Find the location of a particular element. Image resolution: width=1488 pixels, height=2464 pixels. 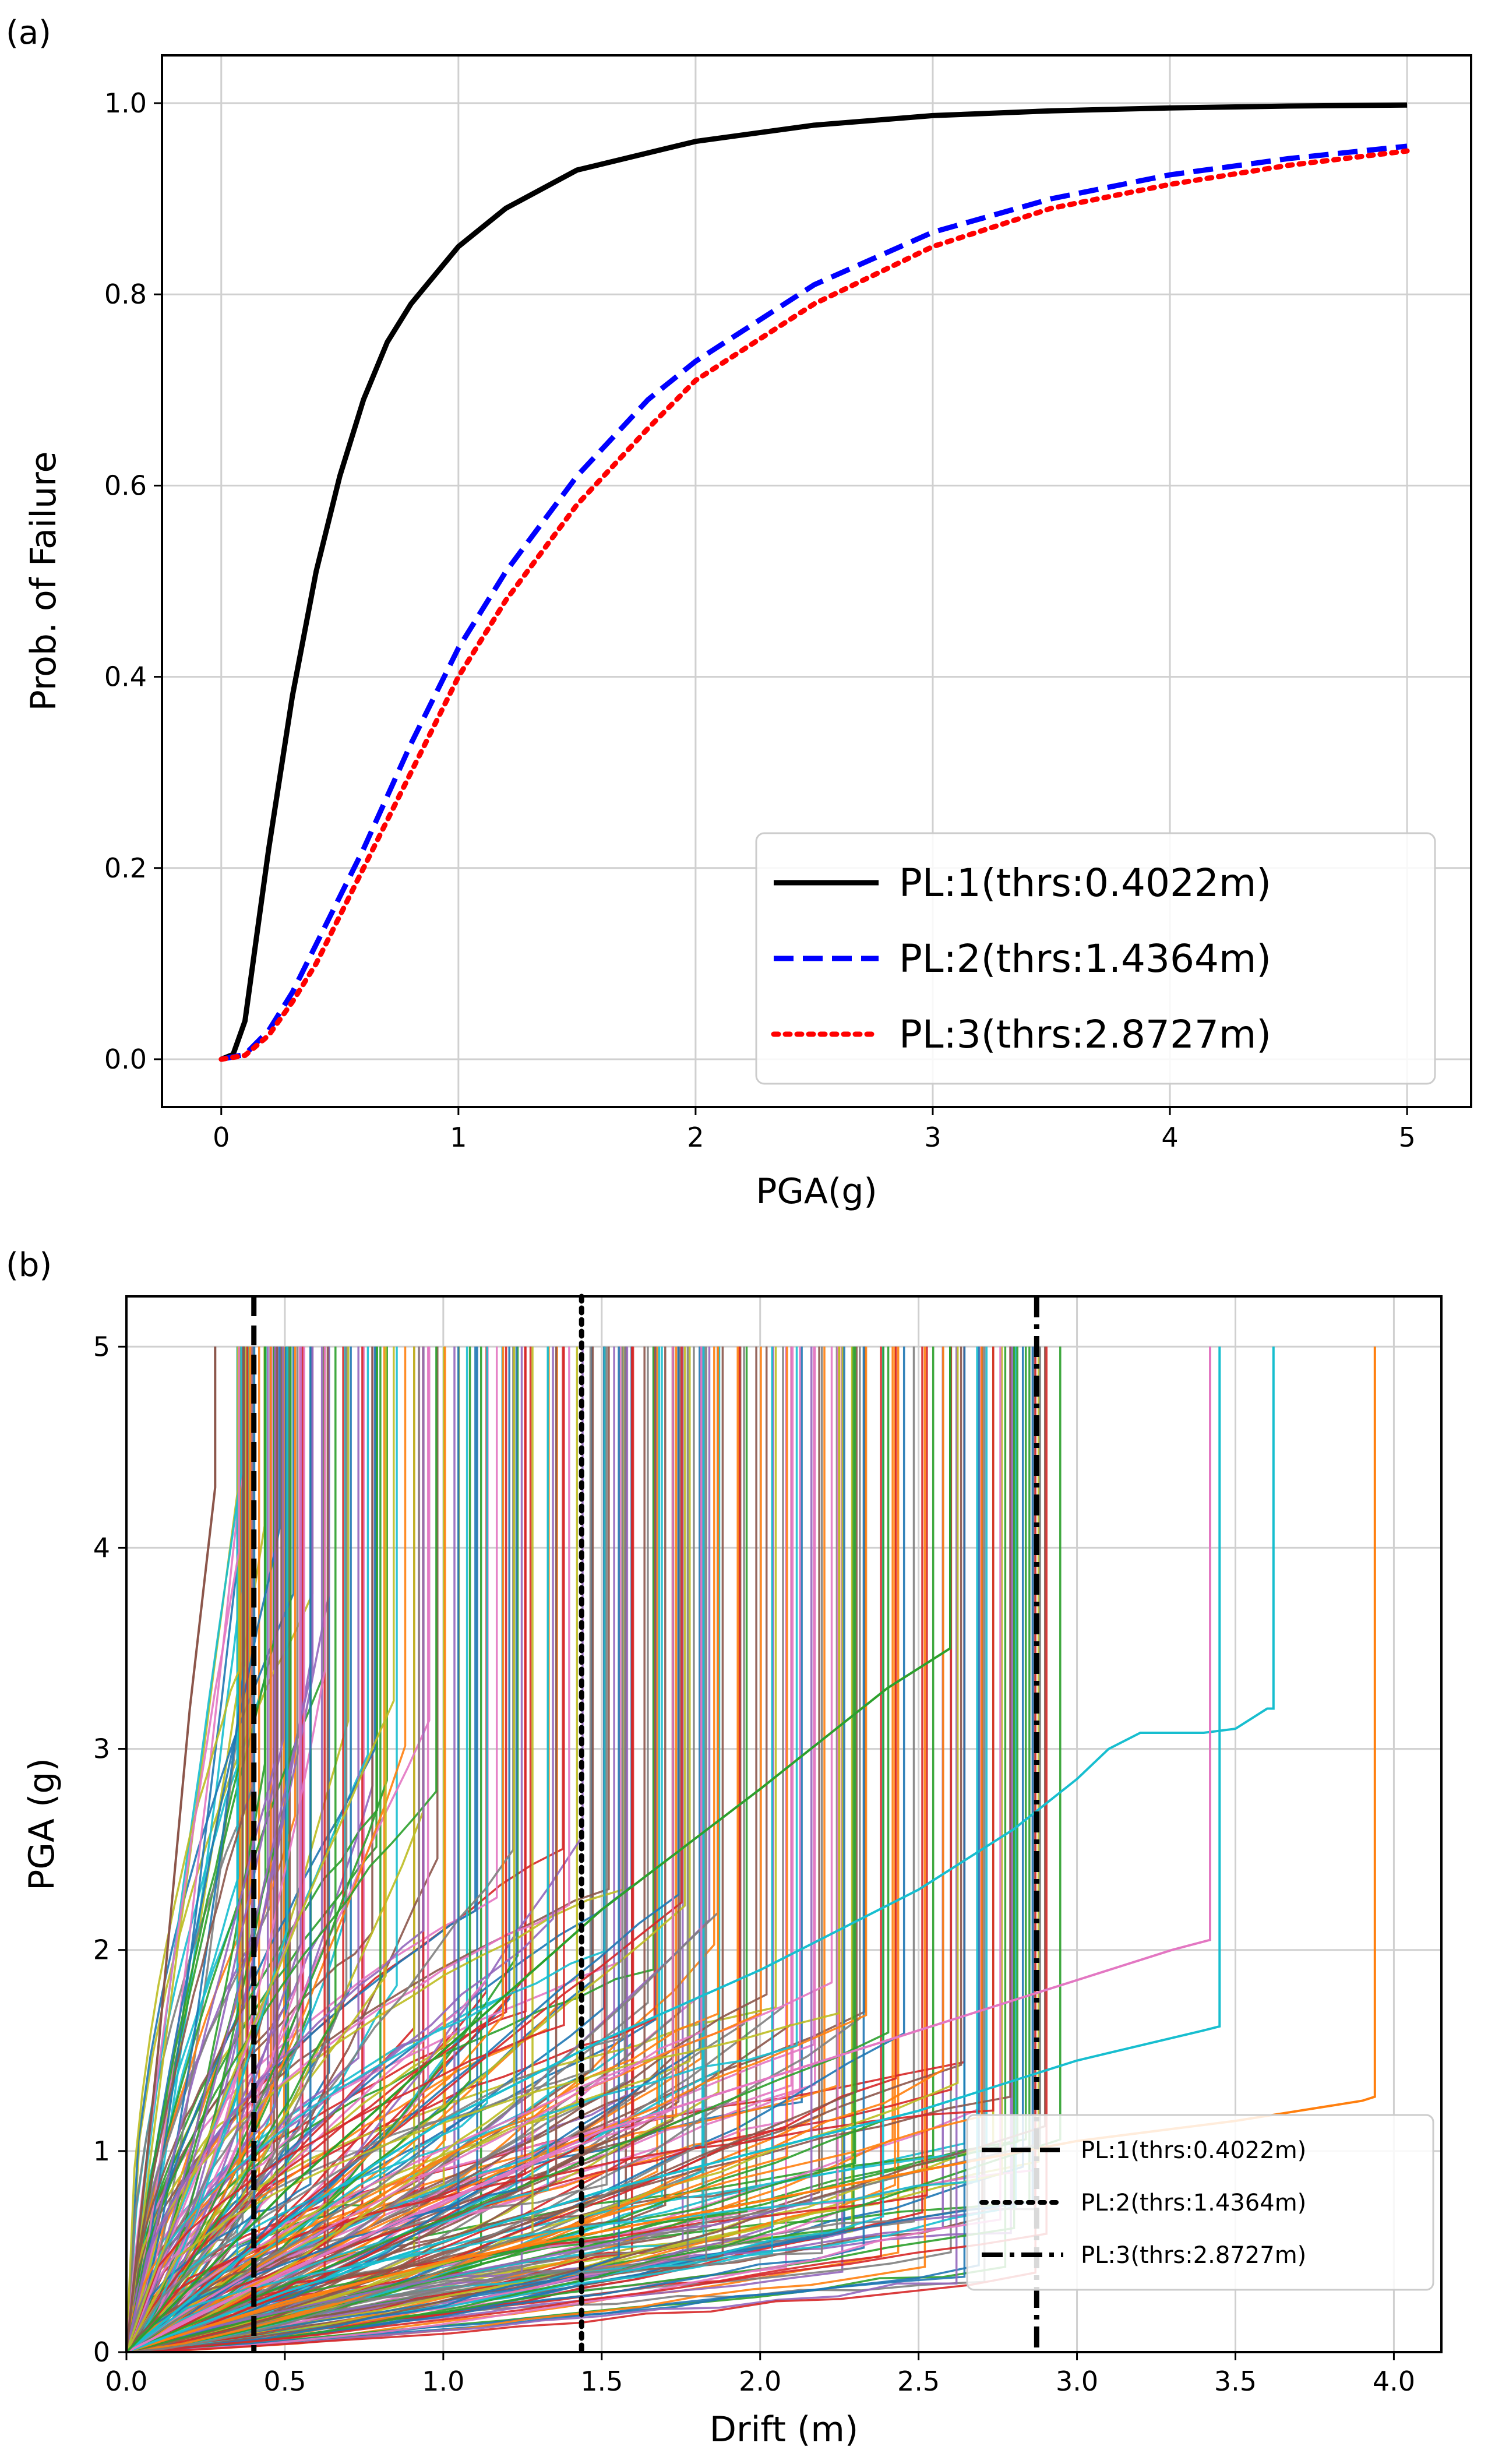

panel-b-x-axis-label: Drift (m) is located at coordinates (784, 2429).